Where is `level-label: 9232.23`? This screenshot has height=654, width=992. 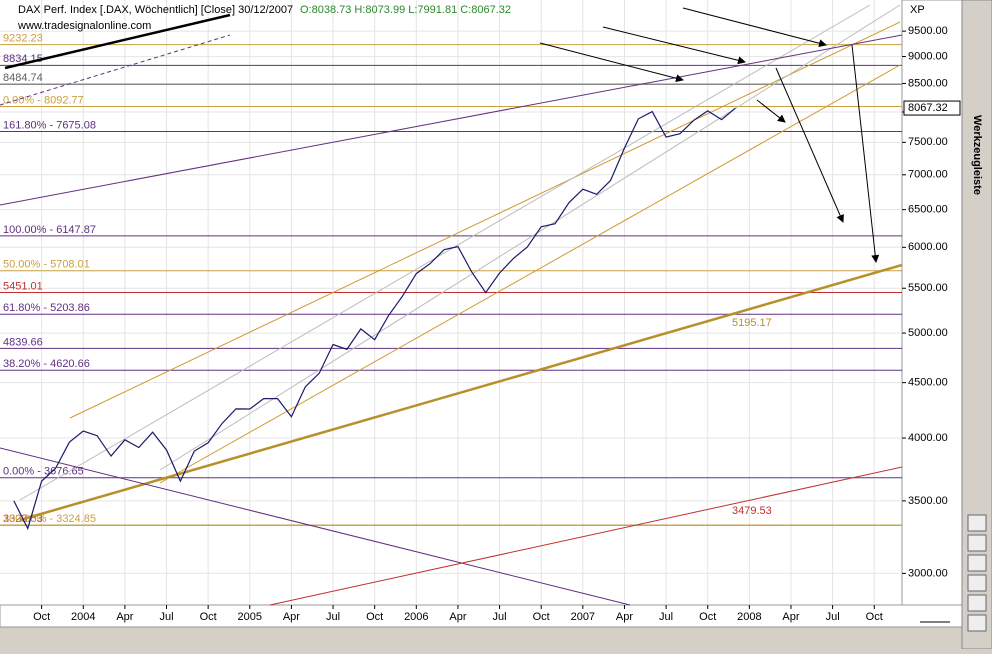 level-label: 9232.23 is located at coordinates (23, 38).